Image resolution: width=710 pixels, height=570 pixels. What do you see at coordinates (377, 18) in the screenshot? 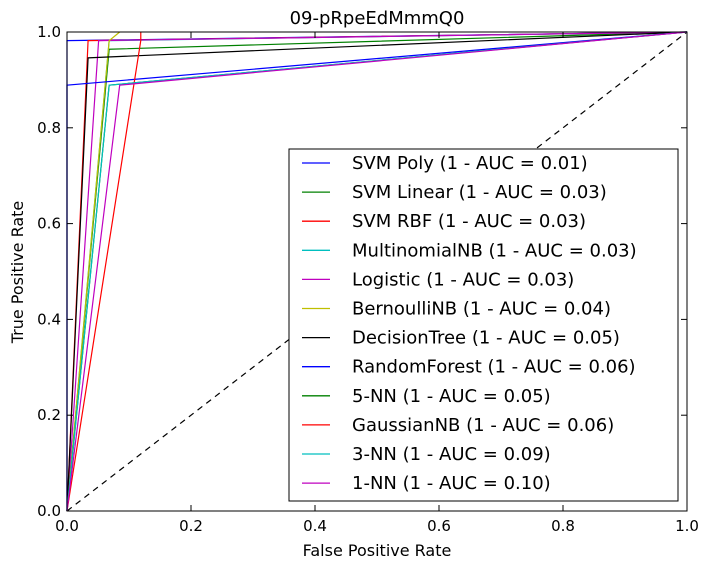
I see `chart-title: 09-pRpeEdMmmQ0` at bounding box center [377, 18].